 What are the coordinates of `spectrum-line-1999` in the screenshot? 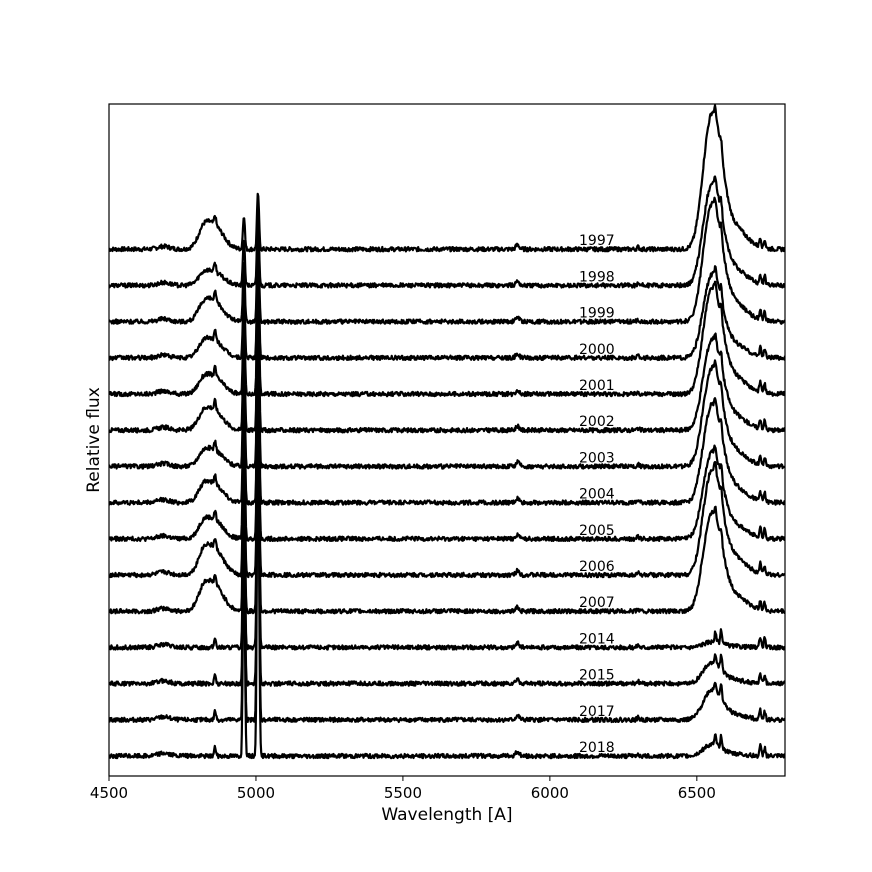 It's located at (447, 260).